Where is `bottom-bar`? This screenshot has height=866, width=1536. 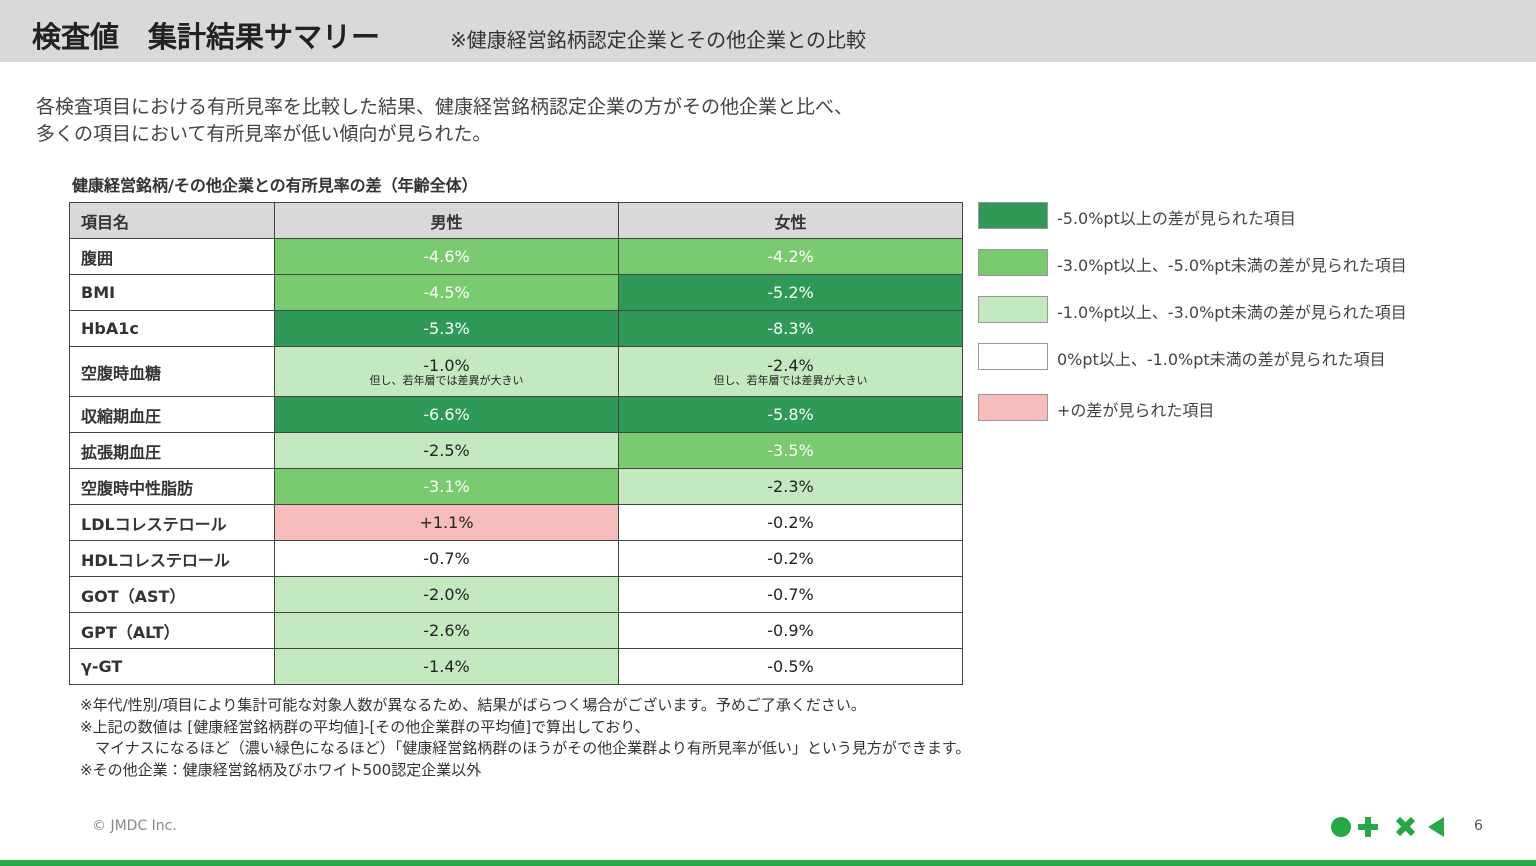
bottom-bar is located at coordinates (768, 863).